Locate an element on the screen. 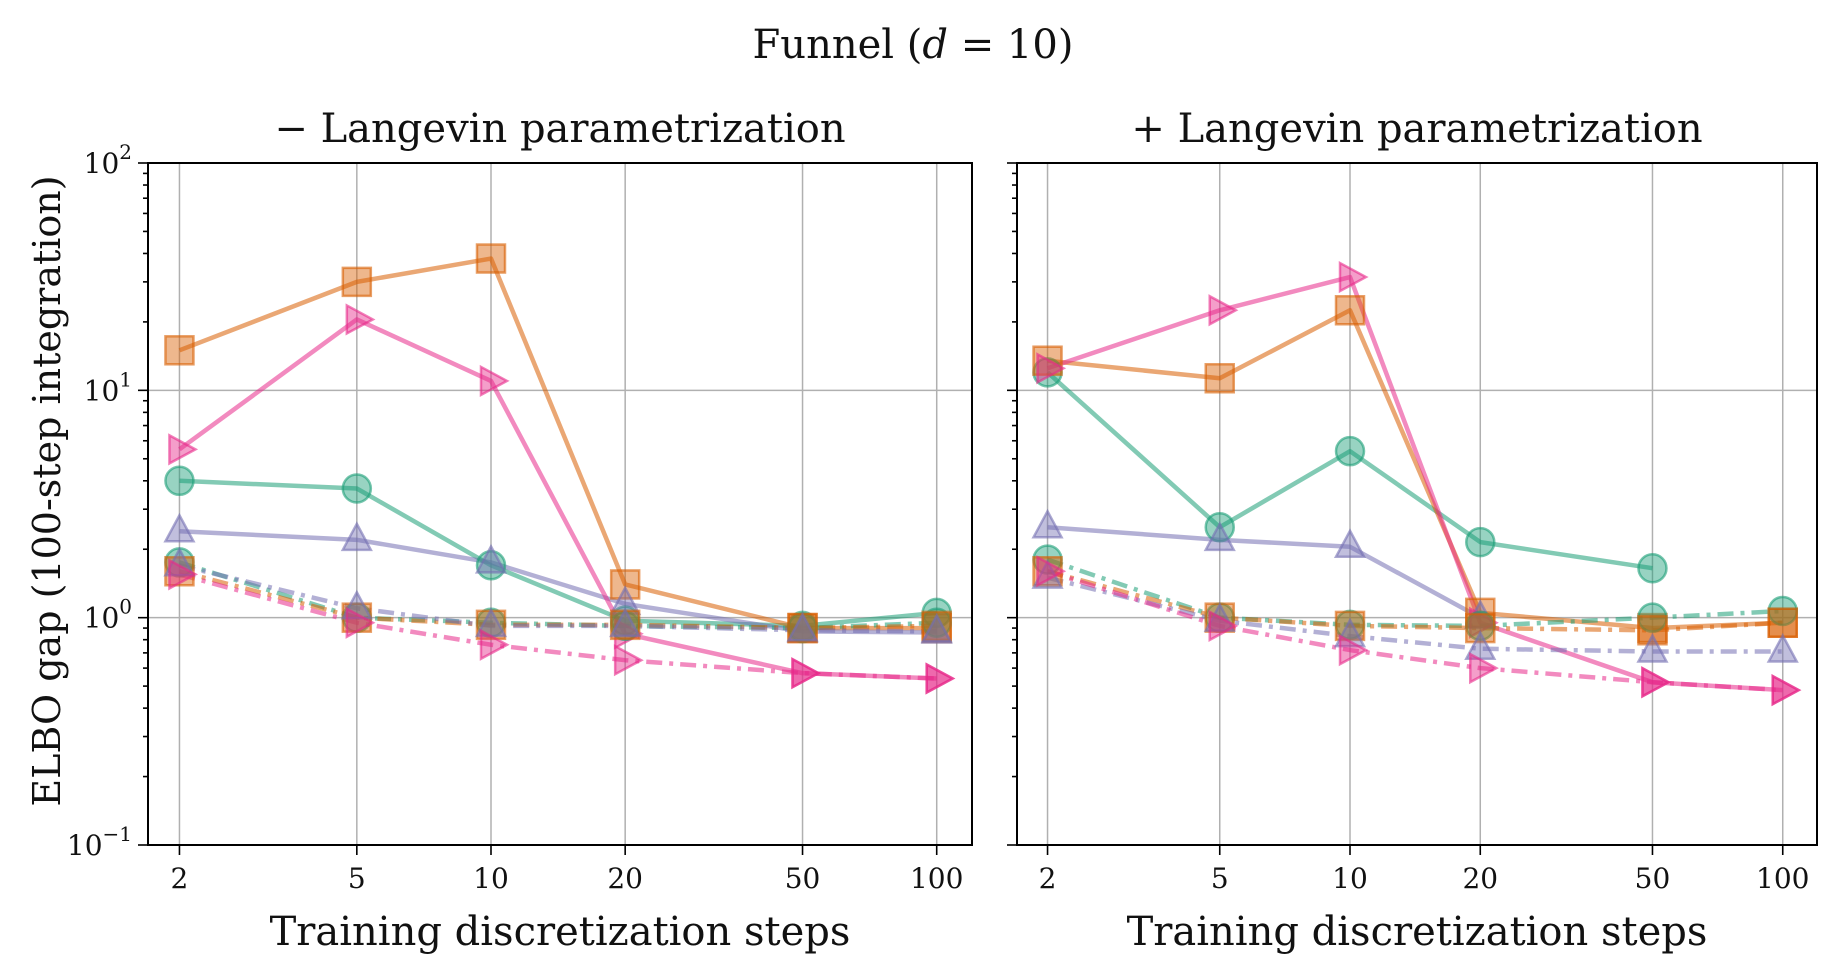  right-marker-green-solid-x10 is located at coordinates (1350, 451).